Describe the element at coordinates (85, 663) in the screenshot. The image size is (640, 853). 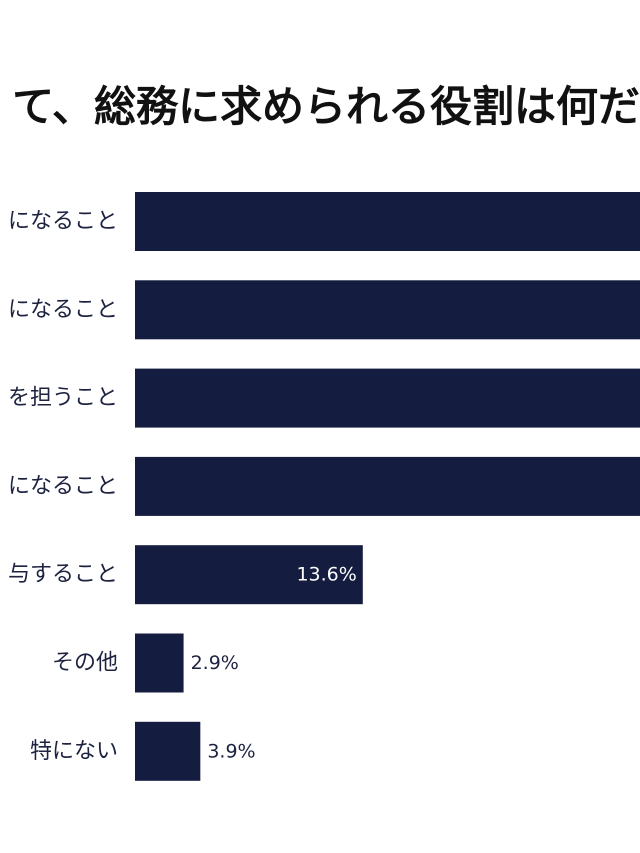
I see `category-label-5: その他` at that location.